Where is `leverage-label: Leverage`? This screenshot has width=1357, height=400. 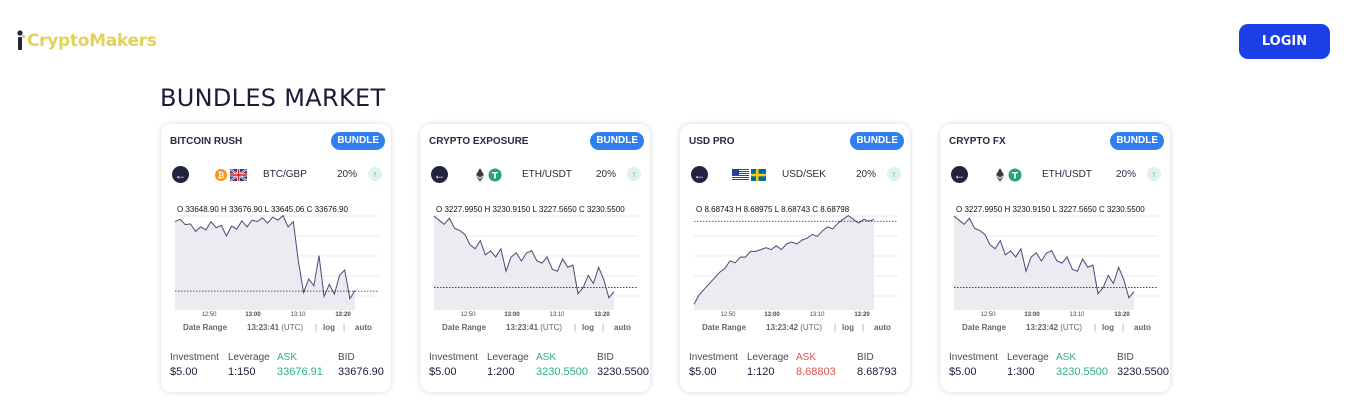
leverage-label: Leverage is located at coordinates (768, 357).